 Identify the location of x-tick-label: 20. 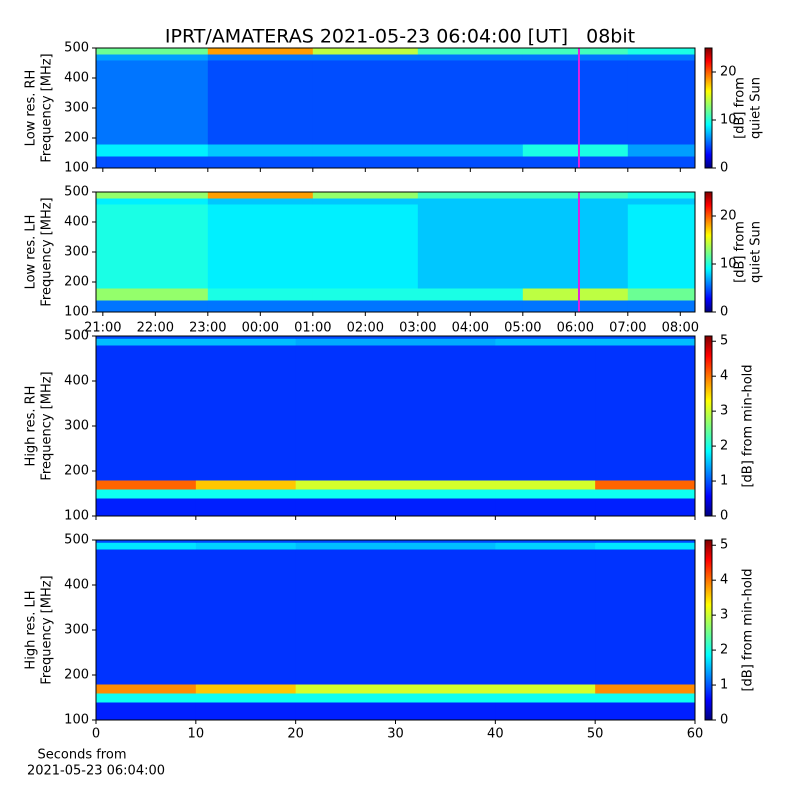
(295, 734).